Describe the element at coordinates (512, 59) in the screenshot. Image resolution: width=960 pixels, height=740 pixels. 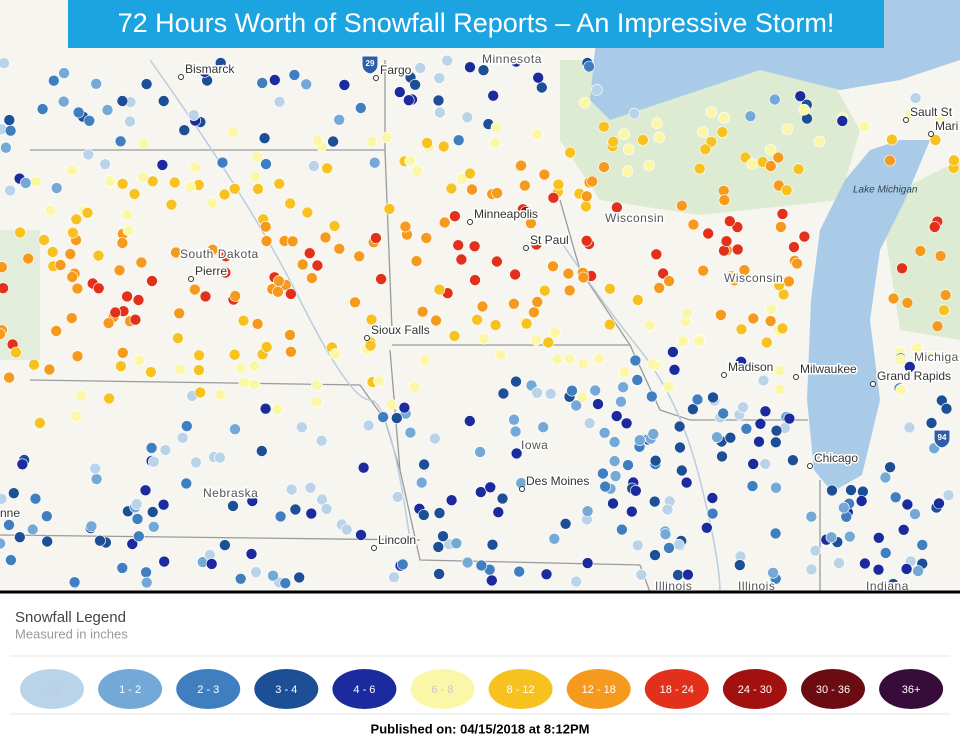
I see `map-label: Minnesota` at that location.